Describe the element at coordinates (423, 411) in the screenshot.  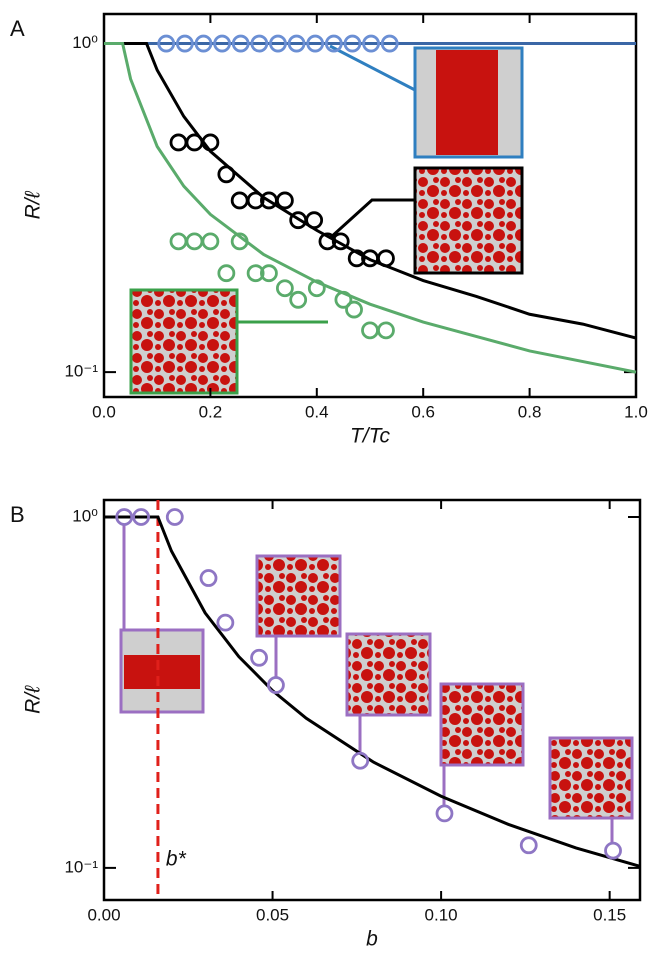
I see `x-tick-label: 0.6` at that location.